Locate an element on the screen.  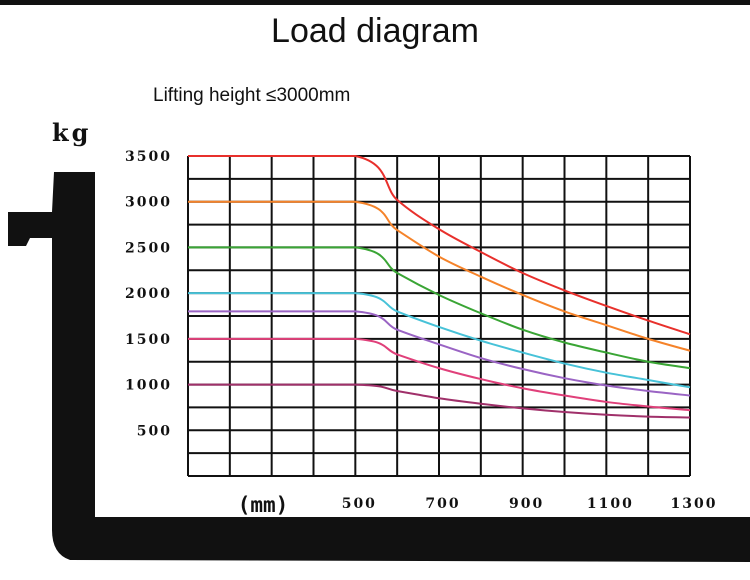
x-tick-label: 500 is located at coordinates (359, 504).